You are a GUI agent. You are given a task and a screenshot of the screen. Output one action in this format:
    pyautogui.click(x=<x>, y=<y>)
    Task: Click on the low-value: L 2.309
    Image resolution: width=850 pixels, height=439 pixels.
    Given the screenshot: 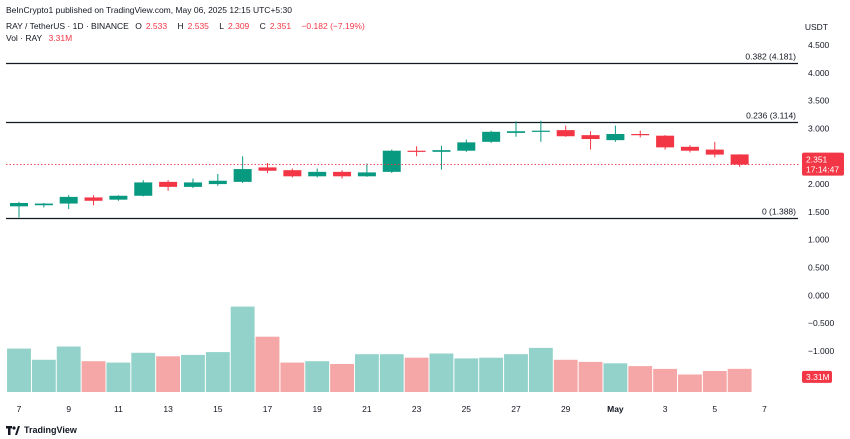 What is the action you would take?
    pyautogui.click(x=234, y=26)
    